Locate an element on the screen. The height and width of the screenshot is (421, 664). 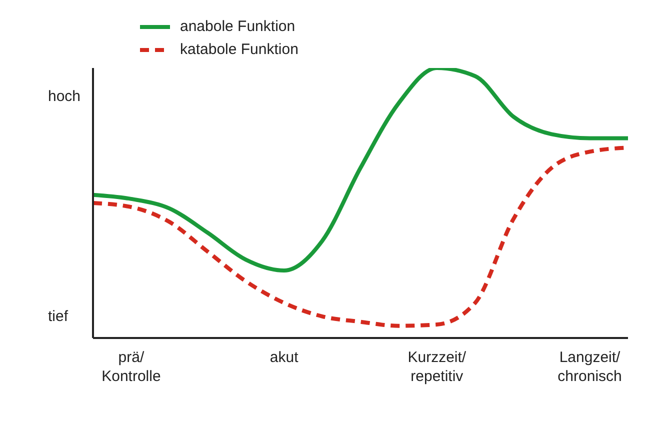
x-tick-label: Kurzzeit/ repetitiv is located at coordinates (437, 367).